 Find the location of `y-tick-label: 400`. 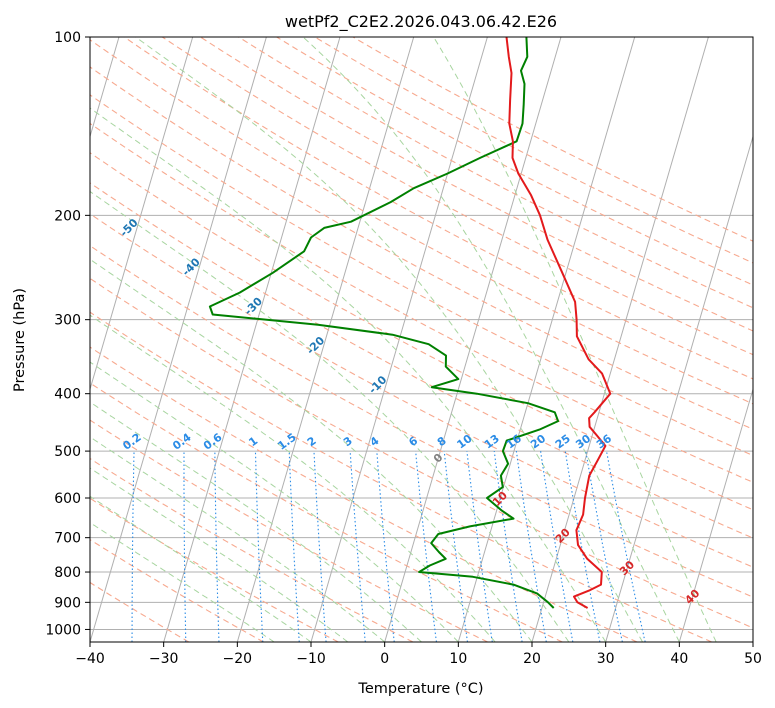

y-tick-label: 400 is located at coordinates (67, 395).